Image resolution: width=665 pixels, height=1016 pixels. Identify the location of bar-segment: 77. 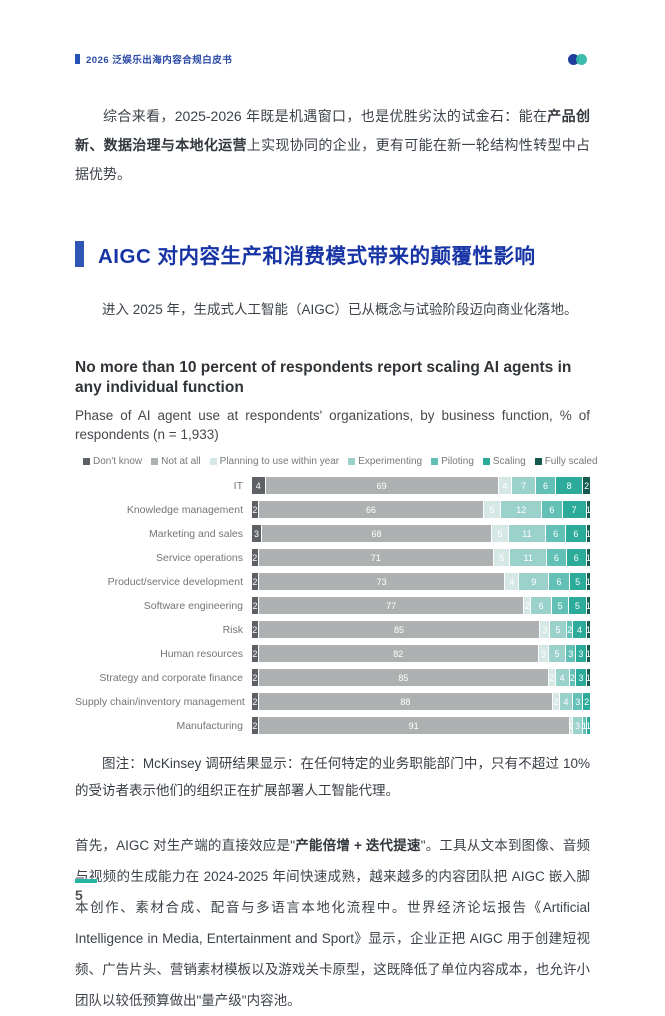
(391, 605).